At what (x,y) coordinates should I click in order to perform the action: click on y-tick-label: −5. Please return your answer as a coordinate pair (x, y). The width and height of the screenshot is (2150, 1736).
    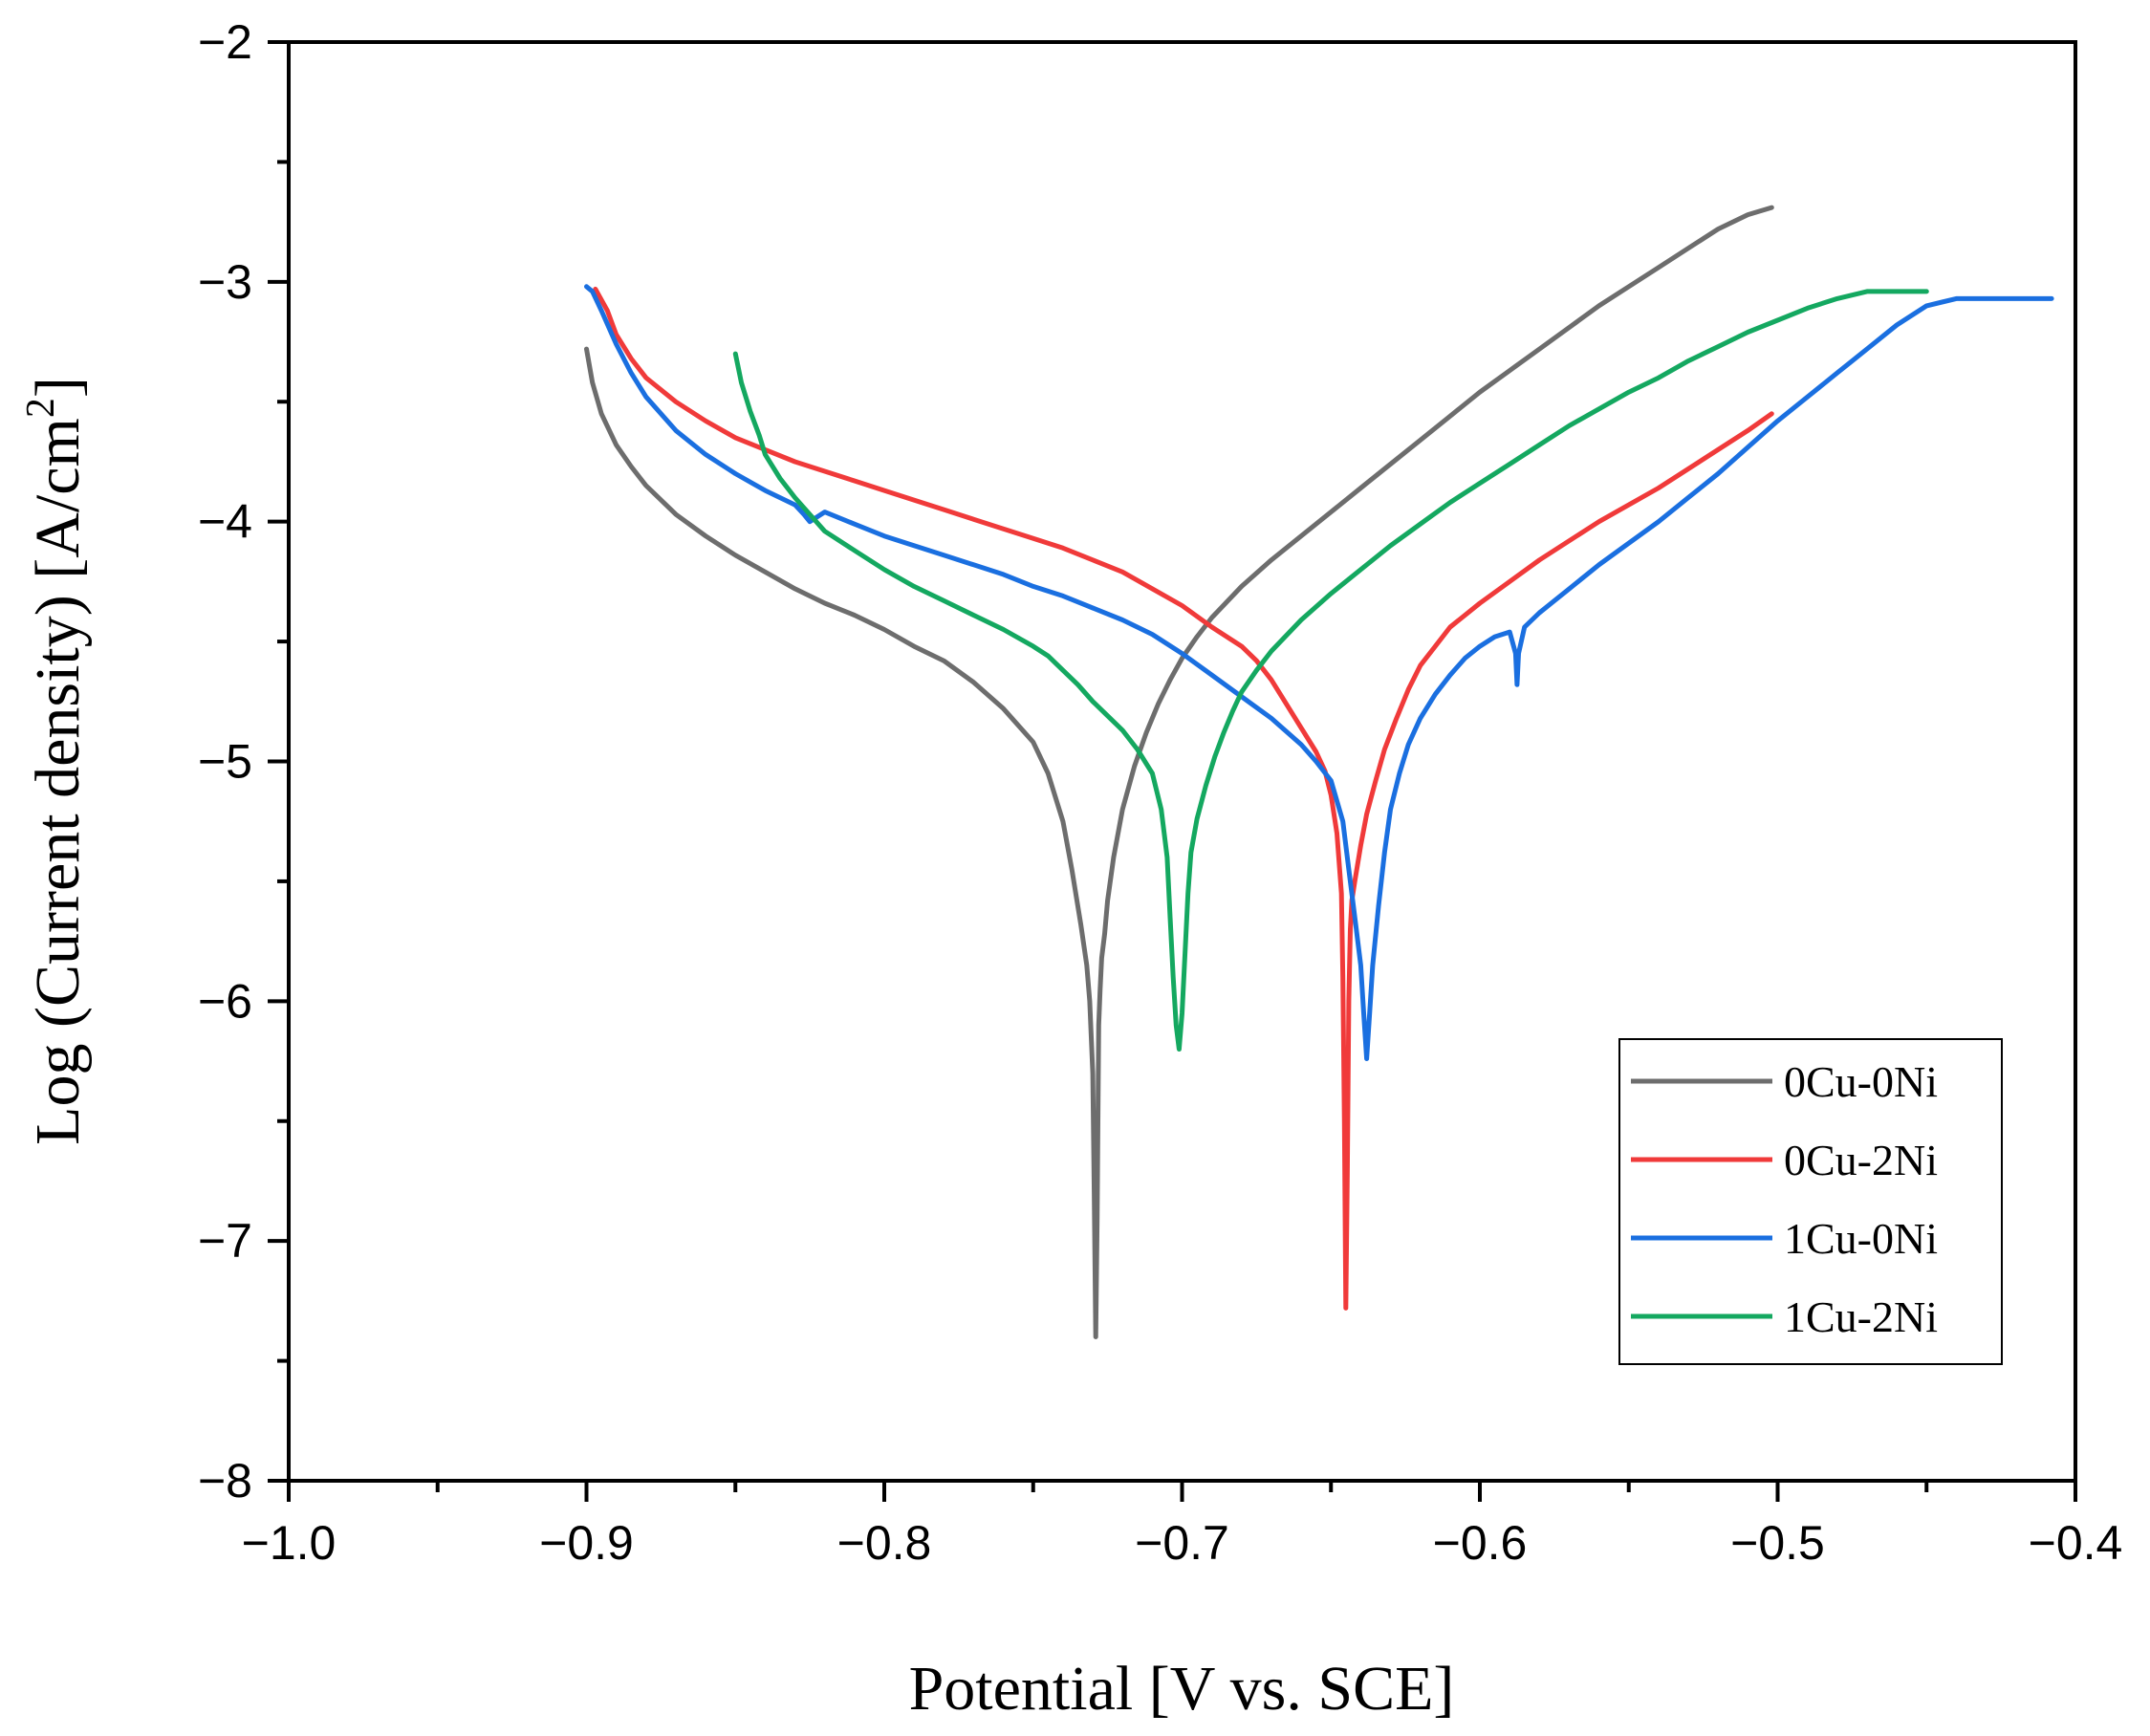
    Looking at the image, I should click on (225, 762).